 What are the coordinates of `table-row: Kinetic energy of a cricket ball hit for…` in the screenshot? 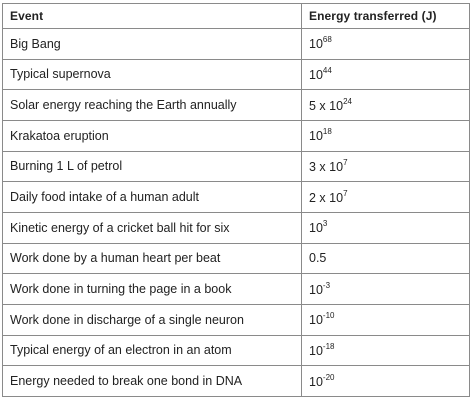 It's located at (236, 227).